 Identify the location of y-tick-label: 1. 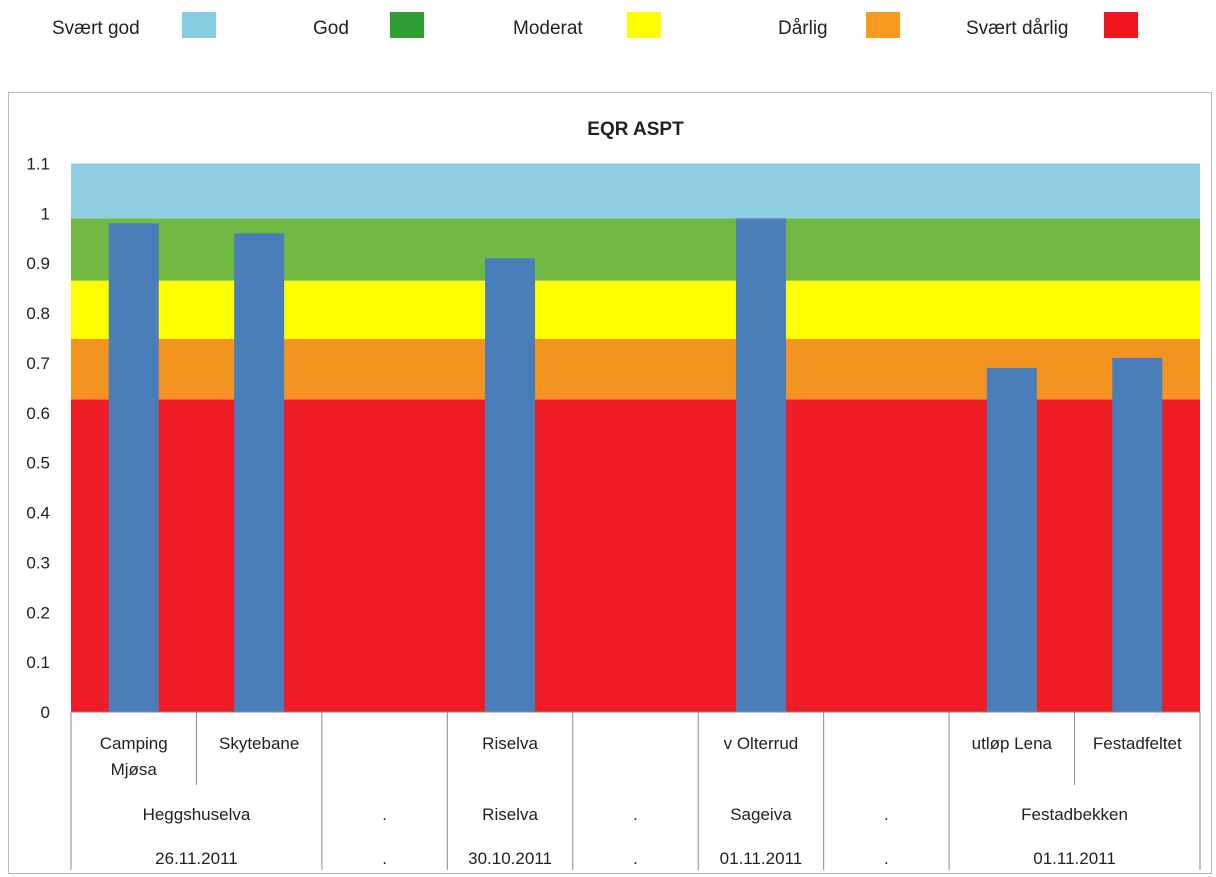
(45, 213).